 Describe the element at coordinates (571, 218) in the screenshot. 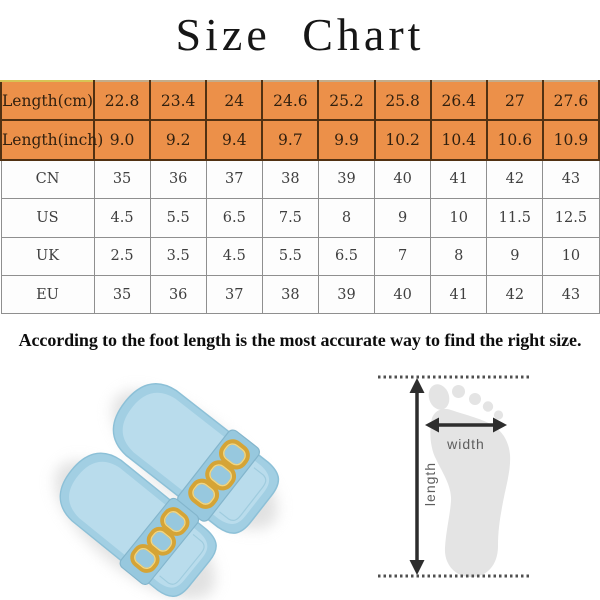

I see `size-cell: 12.5` at that location.